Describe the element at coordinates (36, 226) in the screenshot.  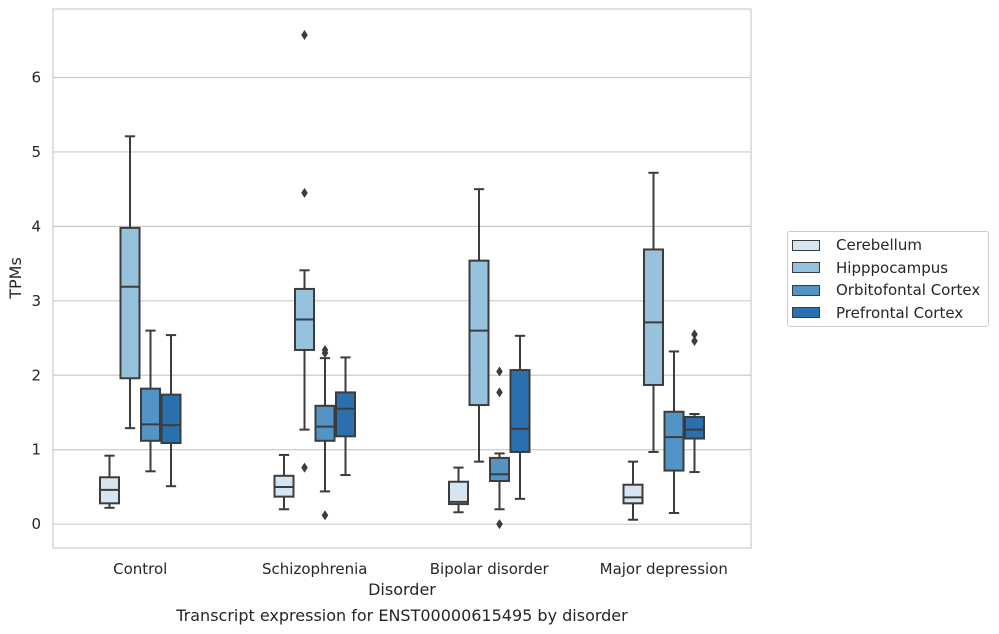
I see `y-tick-label: 4` at that location.